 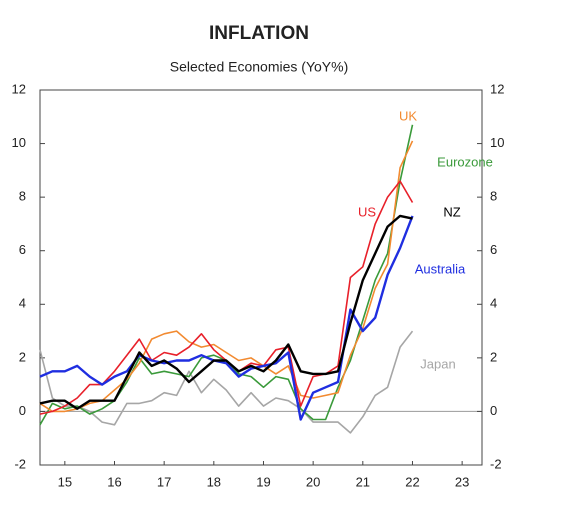 I want to click on x-tick-label: 17, so click(x=164, y=481).